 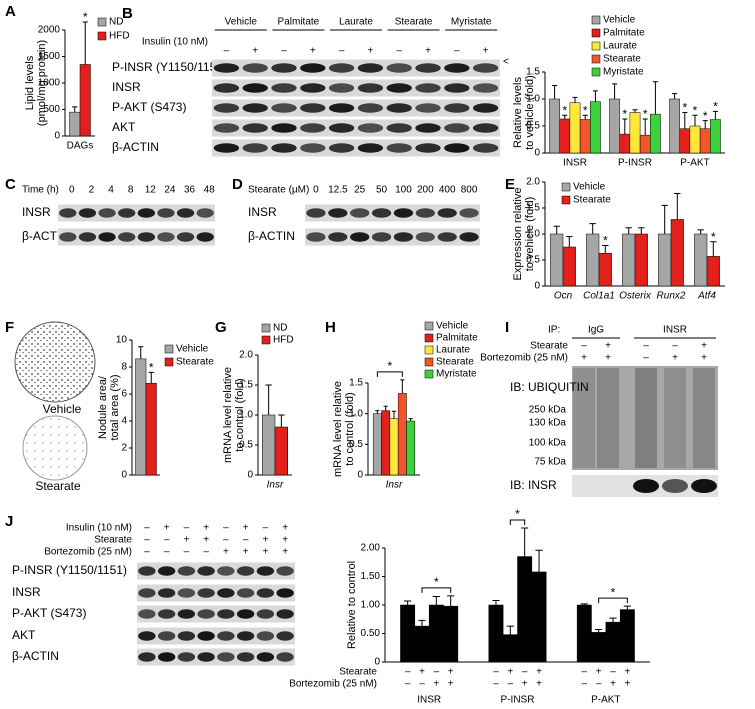 I want to click on y-tick-label: 2, so click(x=124, y=448).